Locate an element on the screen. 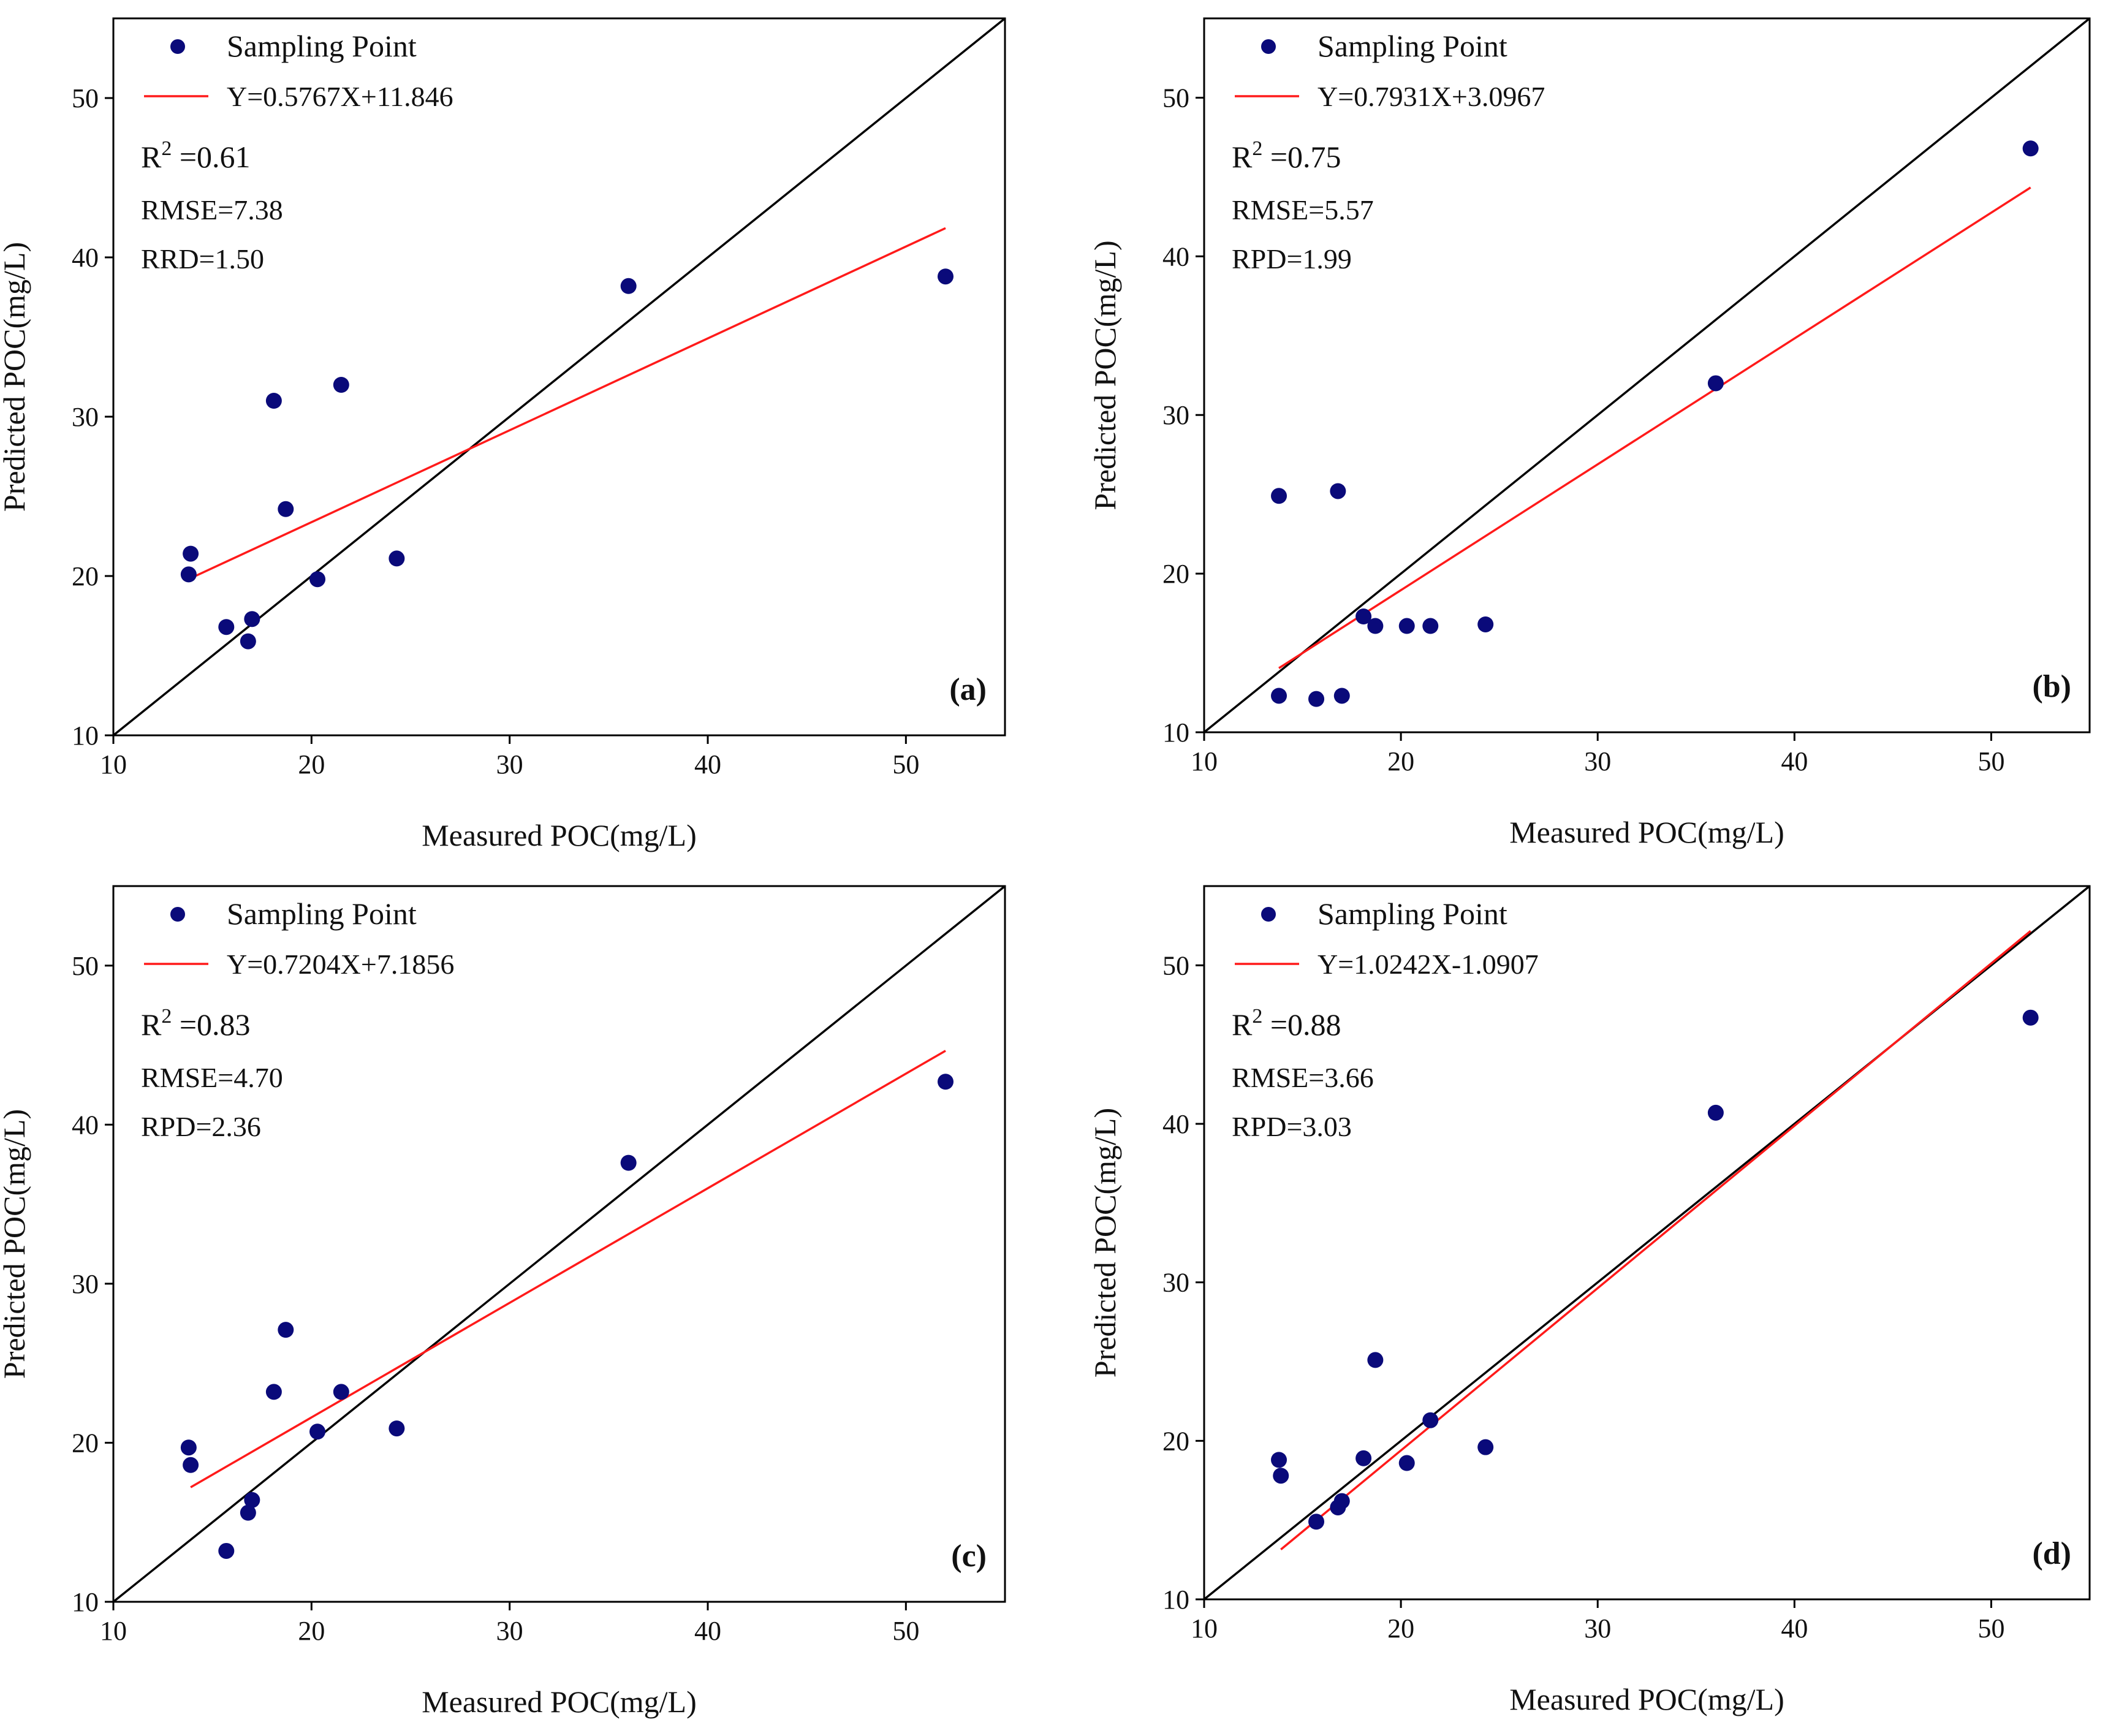  rmse-stat: RMSE=5.57 is located at coordinates (1303, 210).